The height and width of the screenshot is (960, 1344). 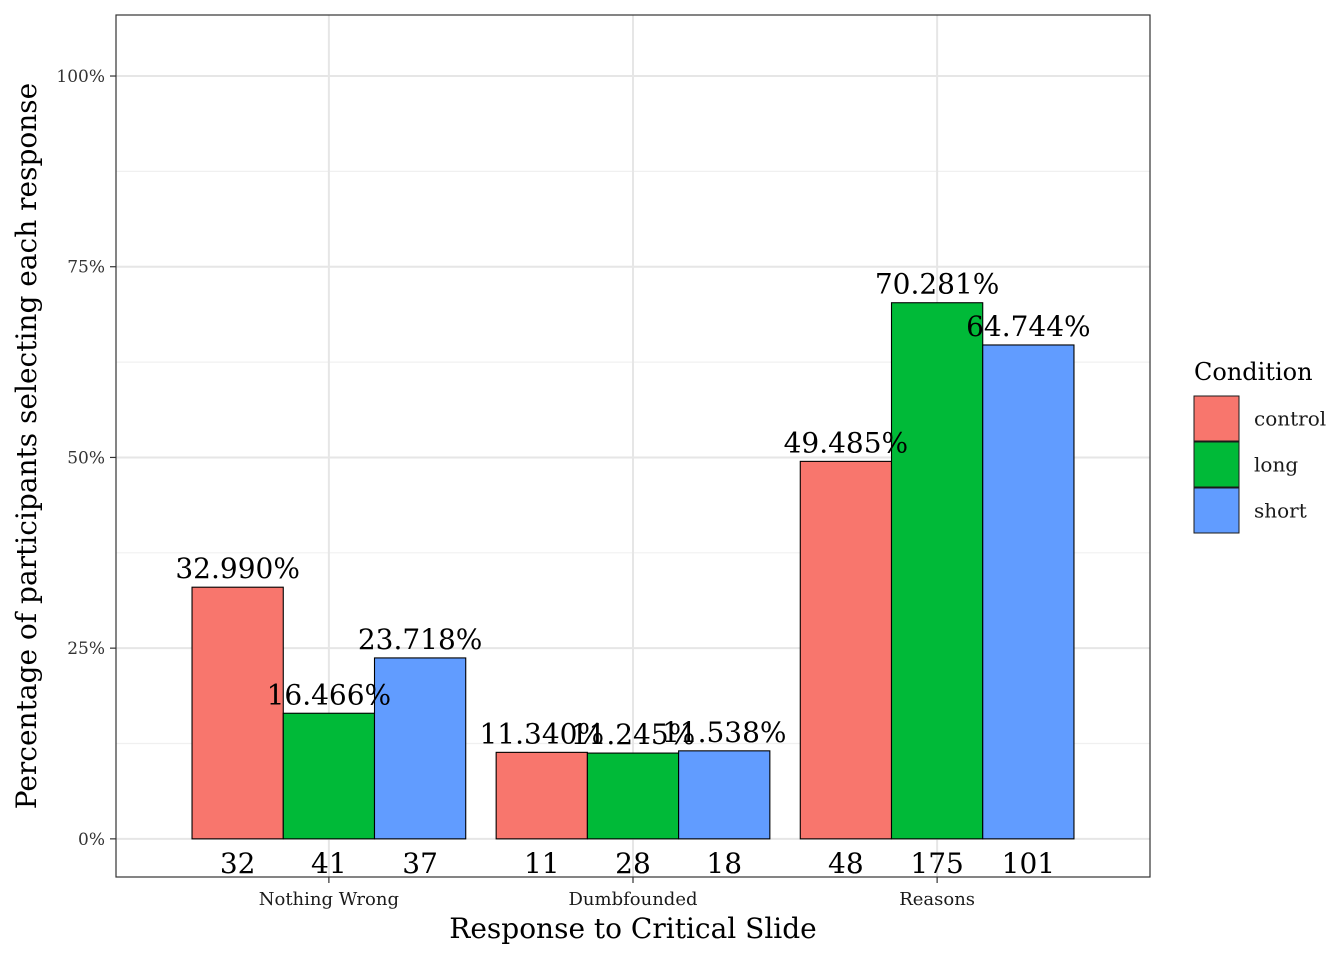 What do you see at coordinates (937, 899) in the screenshot?
I see `x-tick-label: Reasons` at bounding box center [937, 899].